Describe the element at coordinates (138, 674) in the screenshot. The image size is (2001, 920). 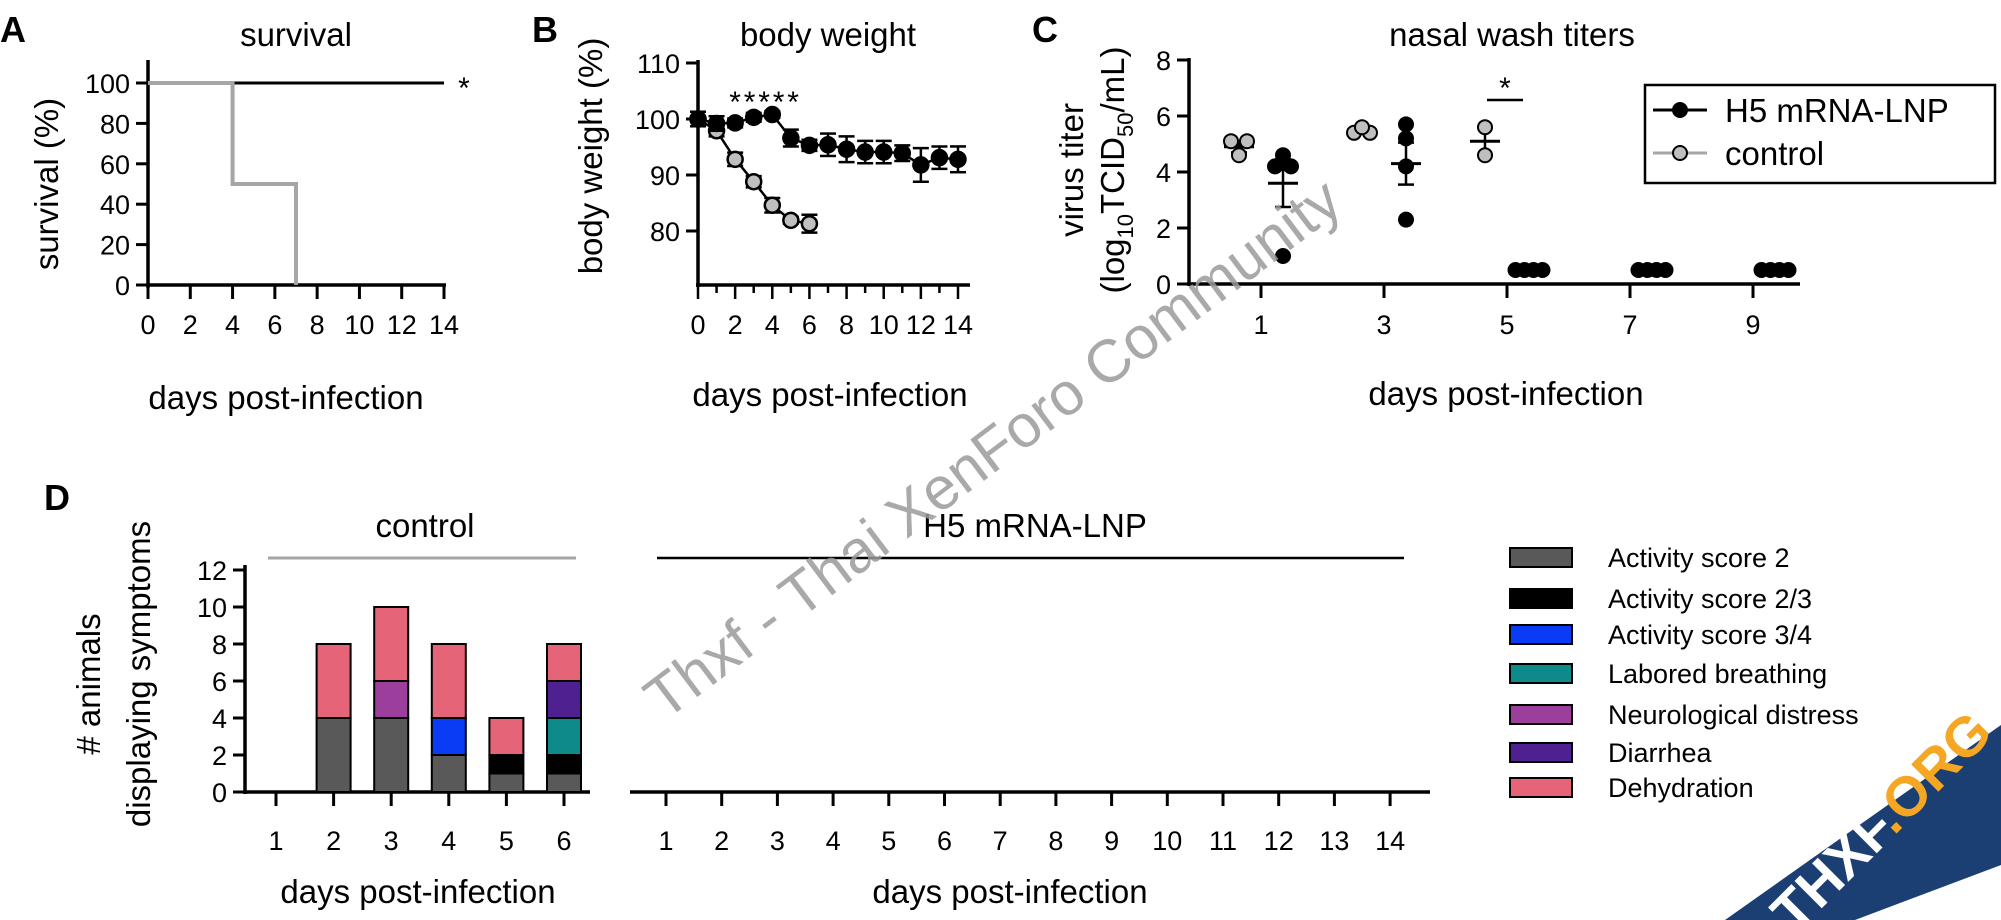
I see `y-axis-label: displaying symptoms` at that location.